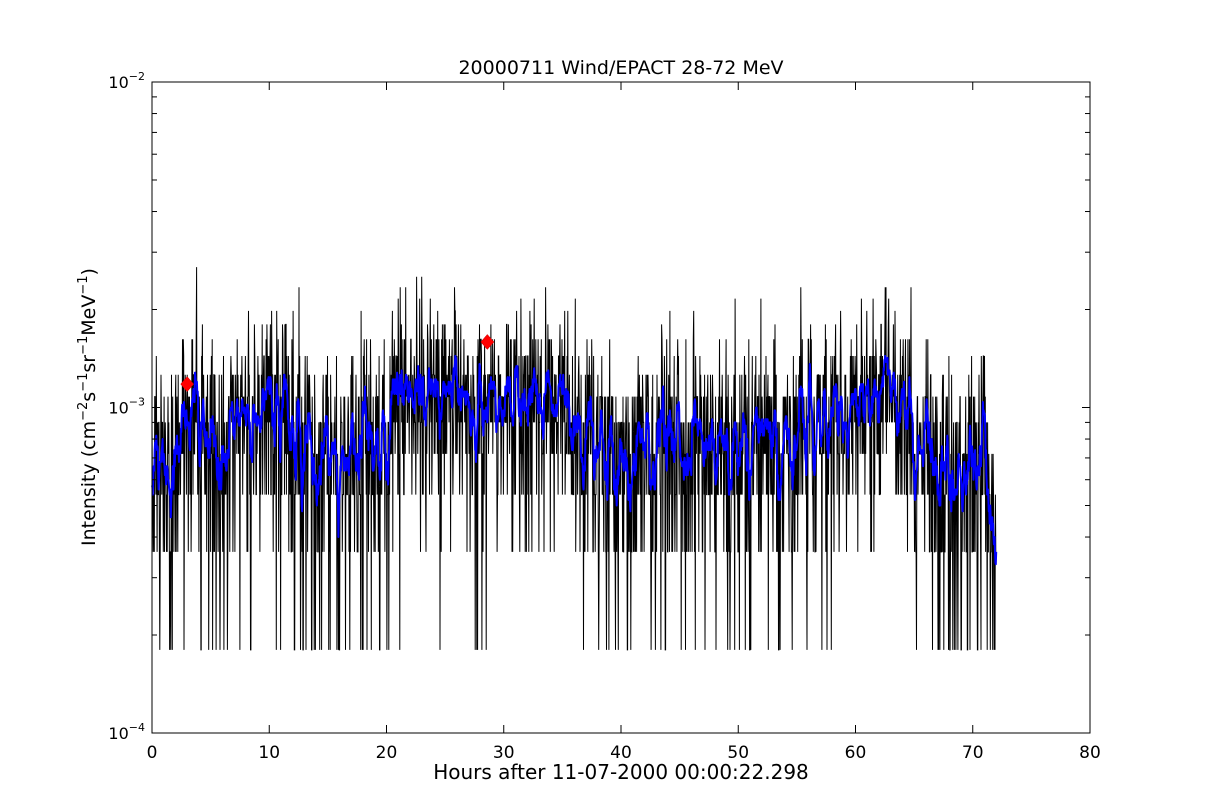  What do you see at coordinates (387, 753) in the screenshot?
I see `x-tick-label: 20` at bounding box center [387, 753].